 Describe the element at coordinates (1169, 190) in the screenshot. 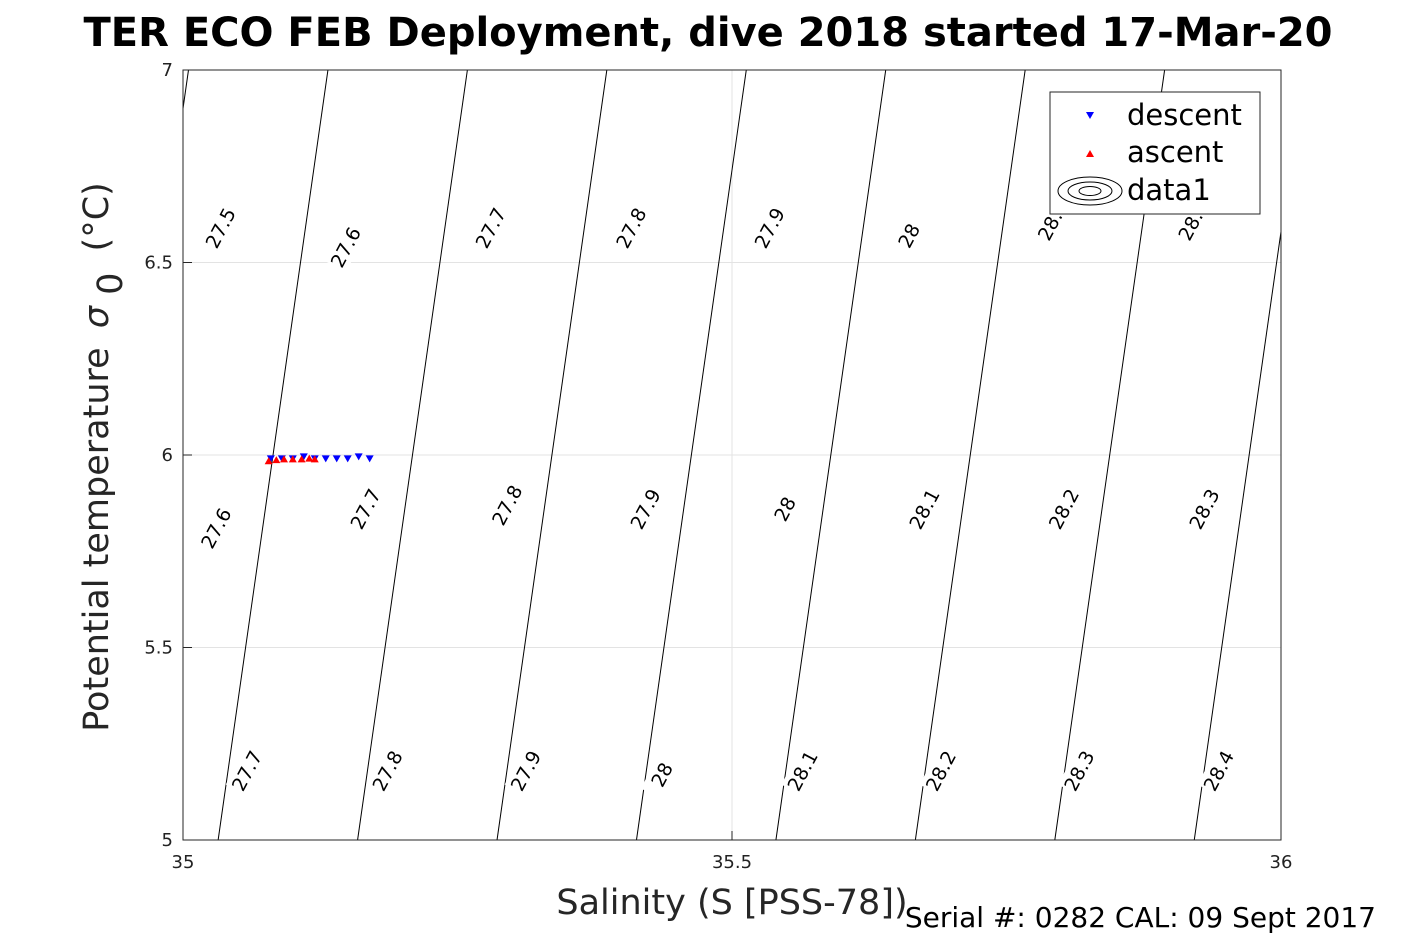

I see `legend-data1-label: data1` at that location.